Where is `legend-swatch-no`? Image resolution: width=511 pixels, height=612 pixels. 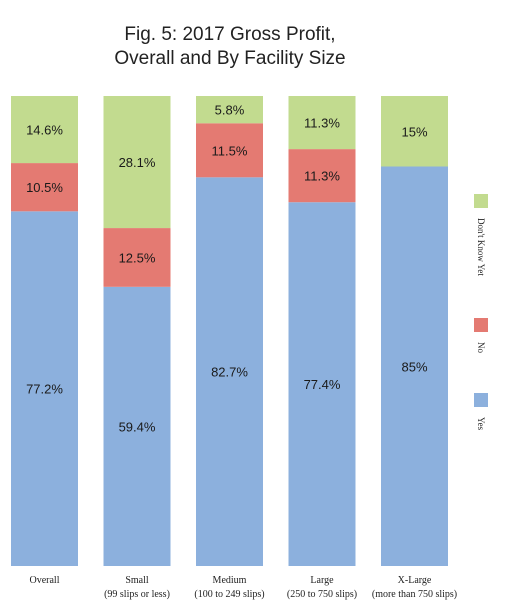 legend-swatch-no is located at coordinates (481, 325).